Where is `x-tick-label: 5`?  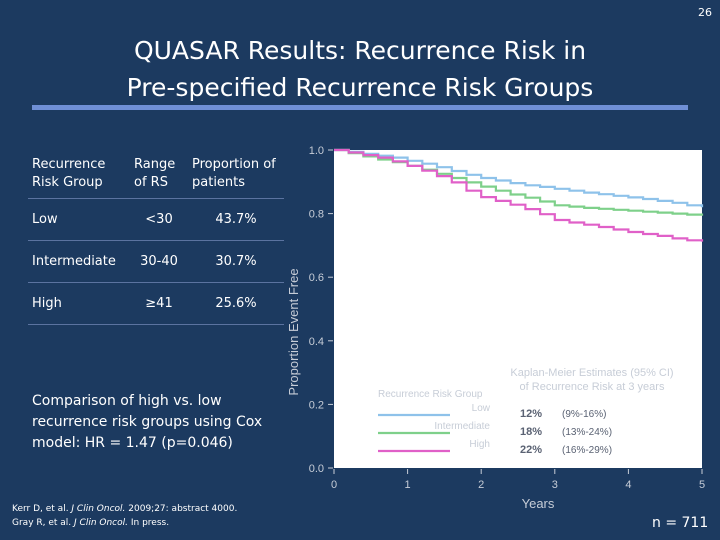 x-tick-label: 5 is located at coordinates (702, 485).